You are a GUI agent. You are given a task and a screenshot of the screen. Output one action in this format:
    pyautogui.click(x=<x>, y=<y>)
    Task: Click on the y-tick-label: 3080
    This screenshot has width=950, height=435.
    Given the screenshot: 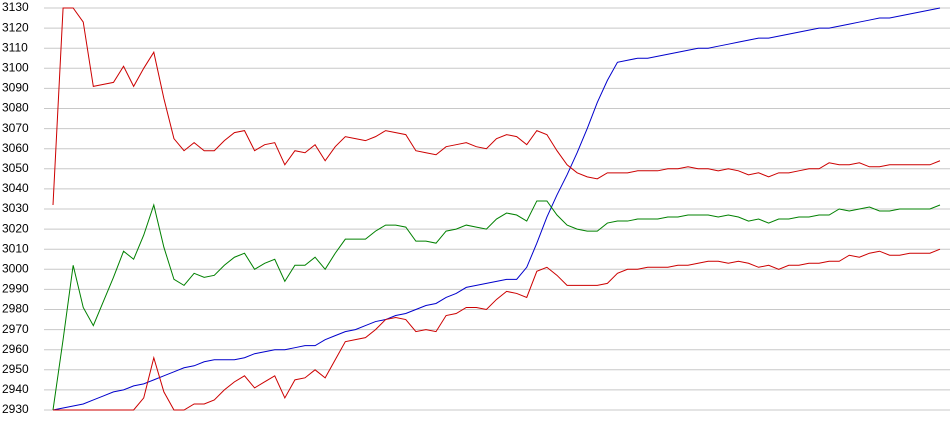 What is the action you would take?
    pyautogui.click(x=15, y=108)
    